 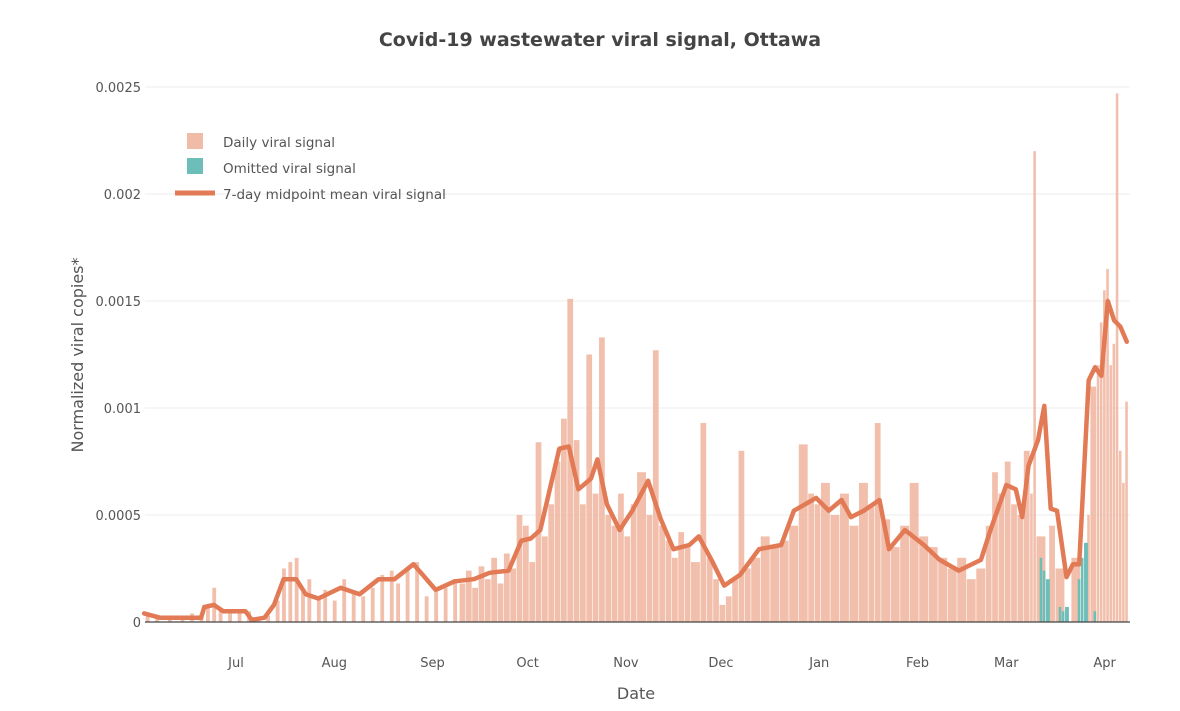 What do you see at coordinates (119, 302) in the screenshot?
I see `y-tick-label: 0.0015` at bounding box center [119, 302].